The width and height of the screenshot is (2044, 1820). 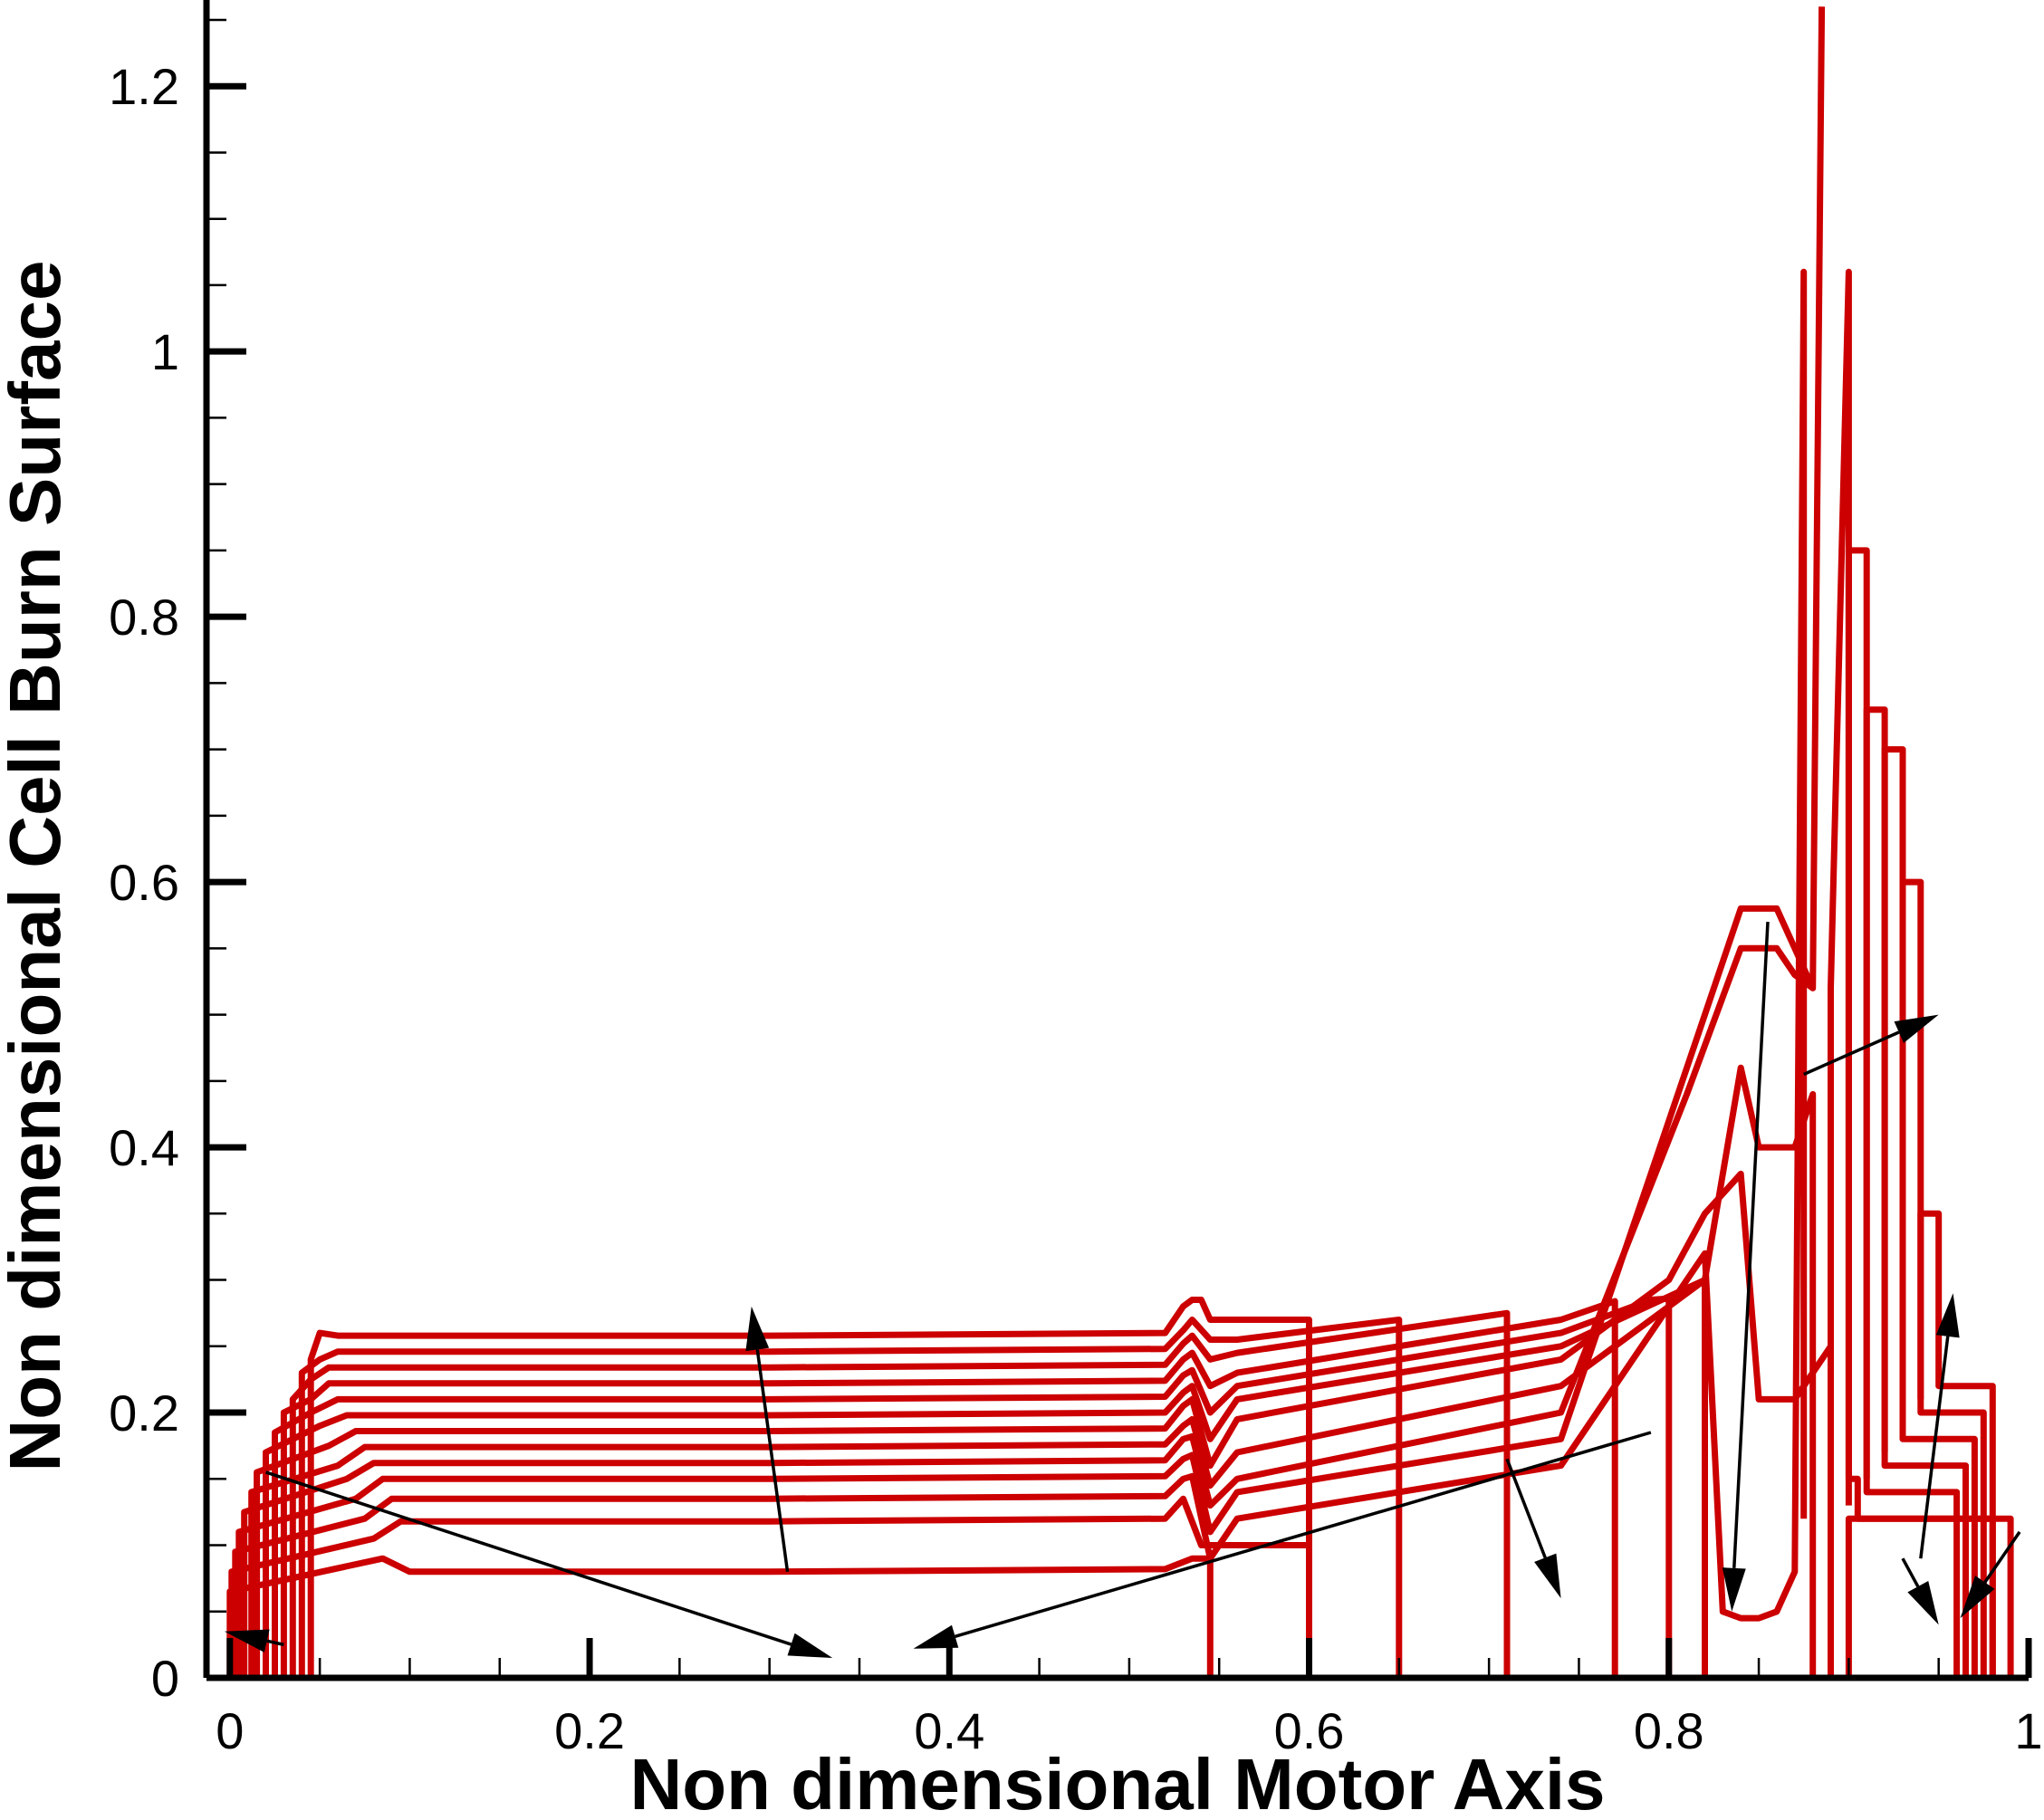 What do you see at coordinates (144, 1147) in the screenshot?
I see `y-tick-label: 0.4` at bounding box center [144, 1147].